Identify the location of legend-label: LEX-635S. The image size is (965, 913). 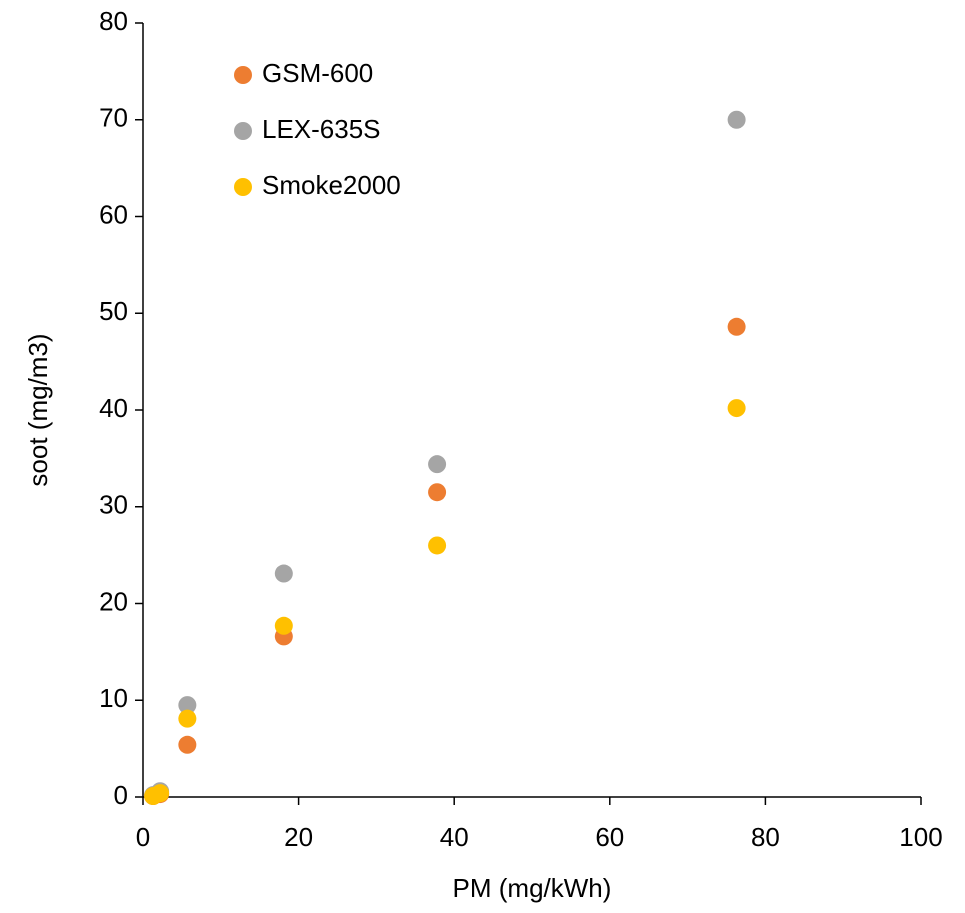
(321, 129).